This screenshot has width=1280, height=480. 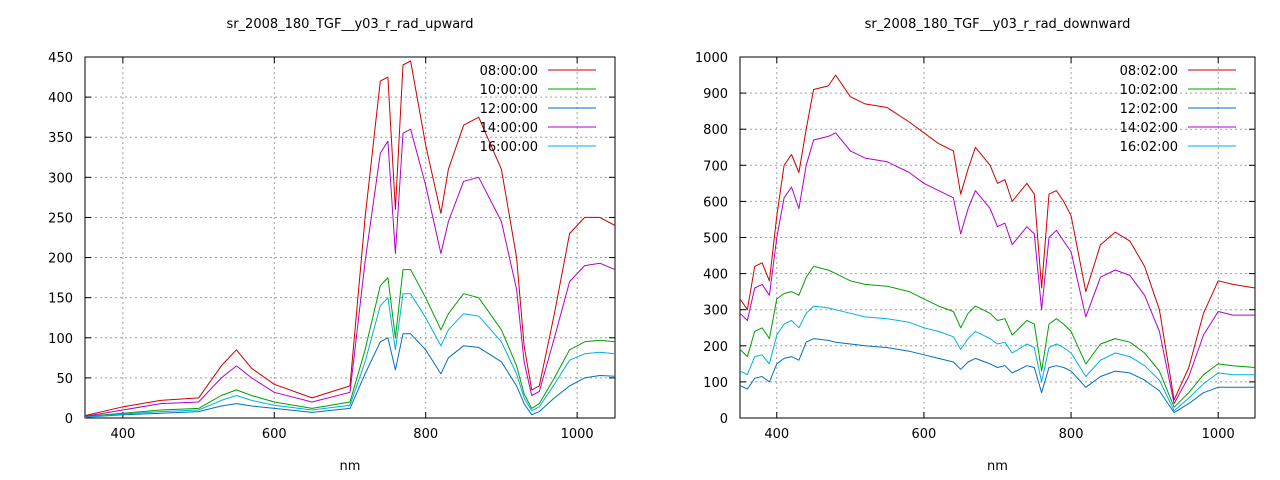 I want to click on y-tick-label: 250, so click(x=60, y=218).